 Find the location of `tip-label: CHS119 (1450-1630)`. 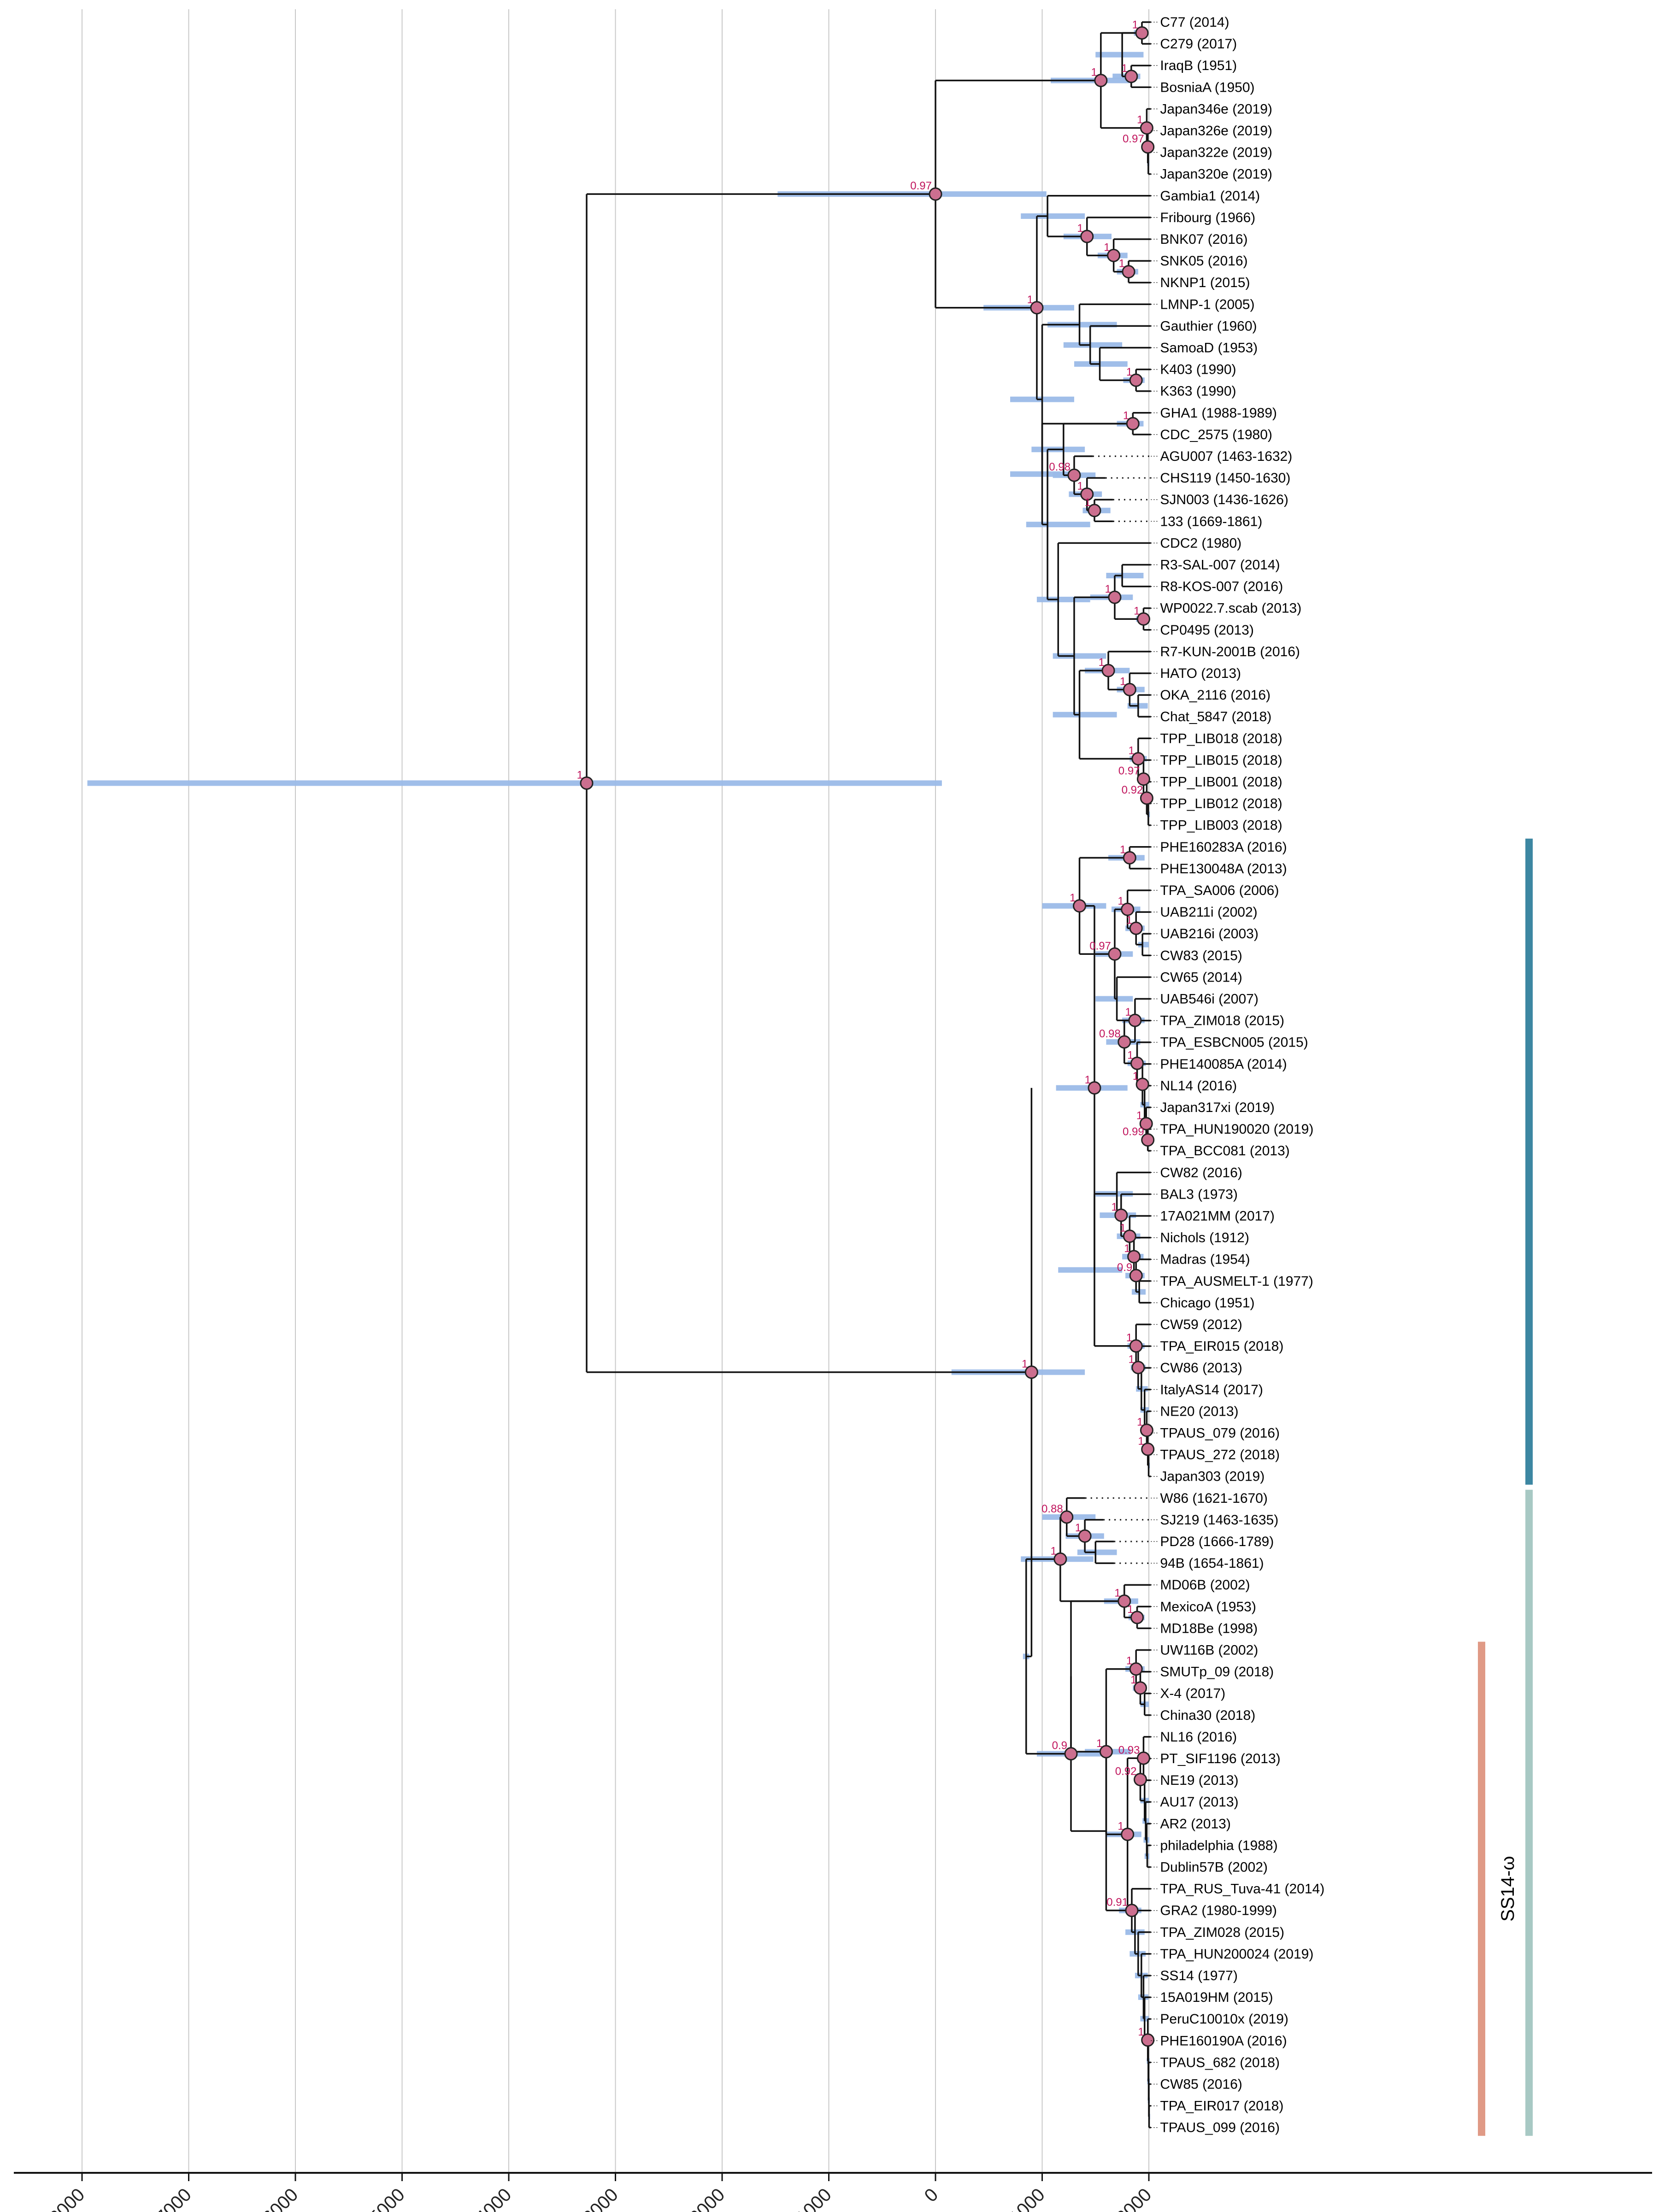

tip-label: CHS119 (1450-1630) is located at coordinates (1225, 478).